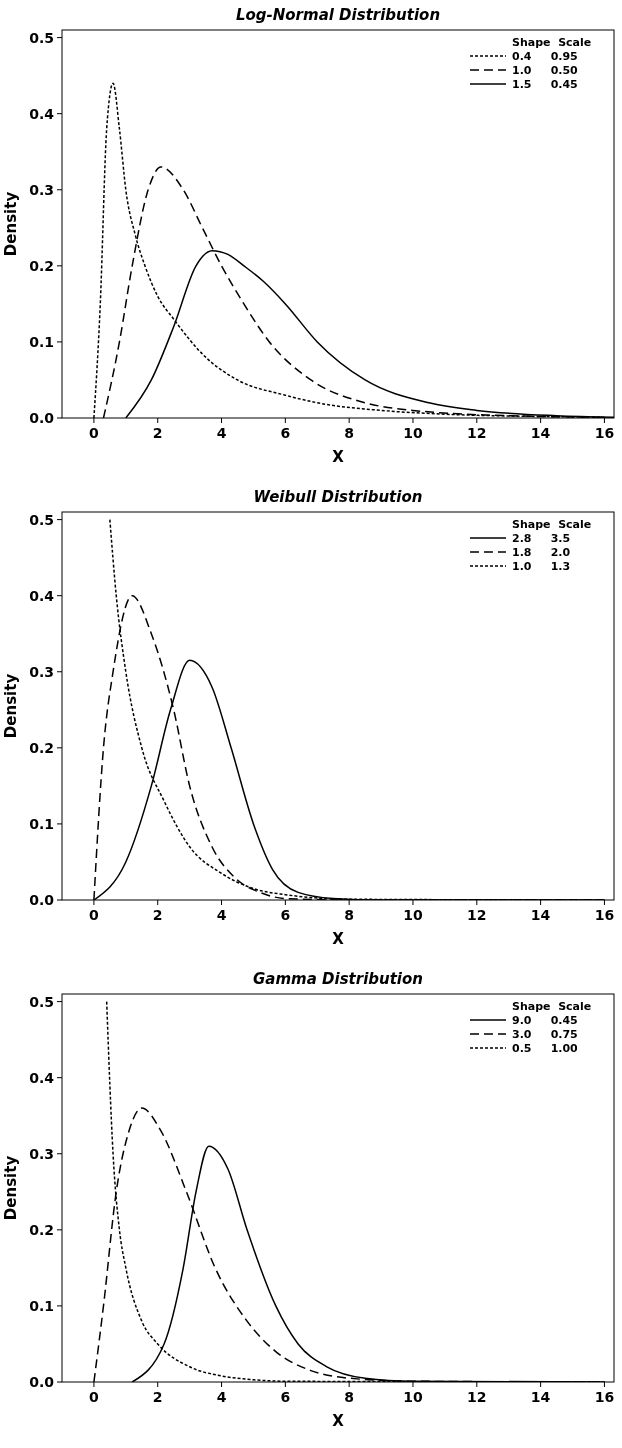 The image size is (622, 1448). What do you see at coordinates (545, 1048) in the screenshot?
I see `legend-label: 0.5 1.00` at bounding box center [545, 1048].